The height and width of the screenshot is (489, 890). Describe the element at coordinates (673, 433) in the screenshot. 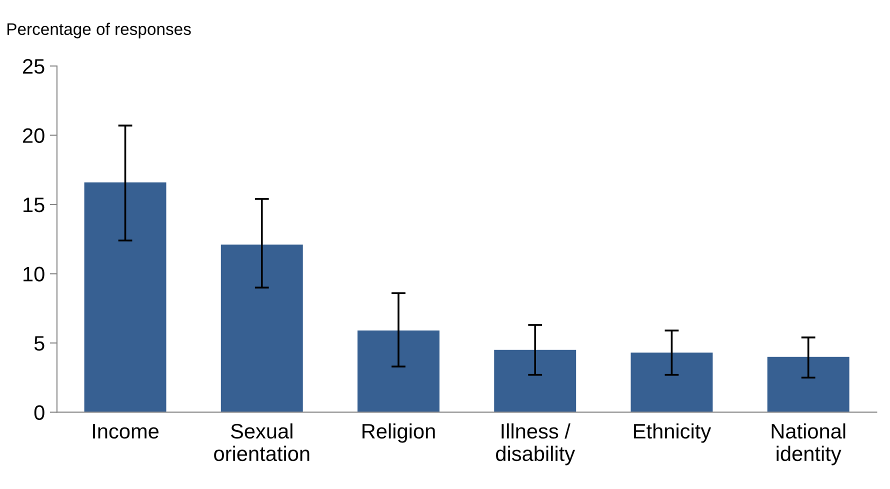

I see `x-tick-label: Ethnicity` at that location.